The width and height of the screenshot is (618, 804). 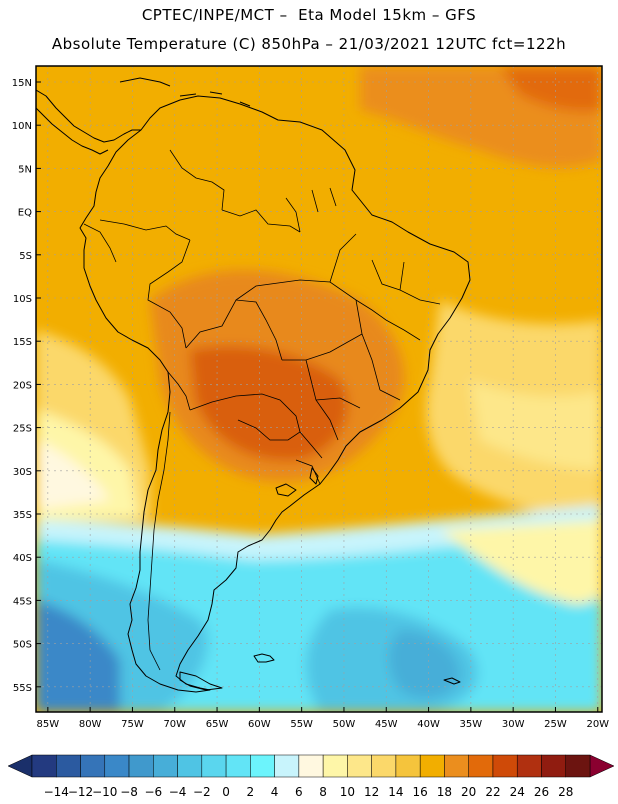 I want to click on lat-tick-label: 45S, so click(x=22, y=601).